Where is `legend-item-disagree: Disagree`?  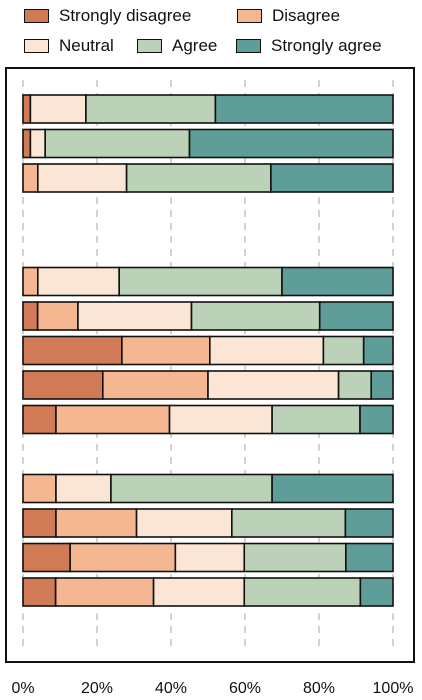
legend-item-disagree: Disagree is located at coordinates (288, 16).